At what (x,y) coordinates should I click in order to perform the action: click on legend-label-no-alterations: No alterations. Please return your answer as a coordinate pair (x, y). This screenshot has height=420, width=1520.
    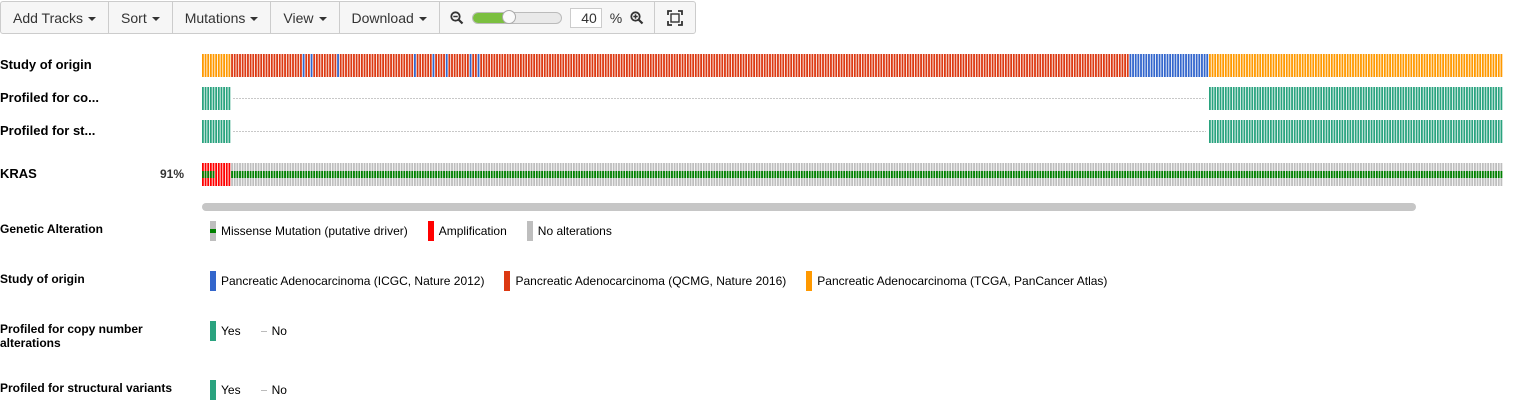
    Looking at the image, I should click on (574, 231).